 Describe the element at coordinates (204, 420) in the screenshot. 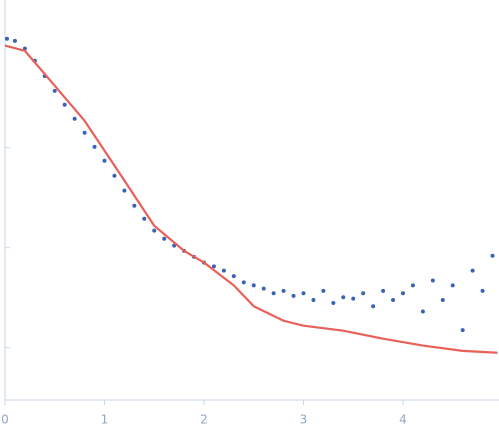

I see `x-tick-label: 2` at that location.